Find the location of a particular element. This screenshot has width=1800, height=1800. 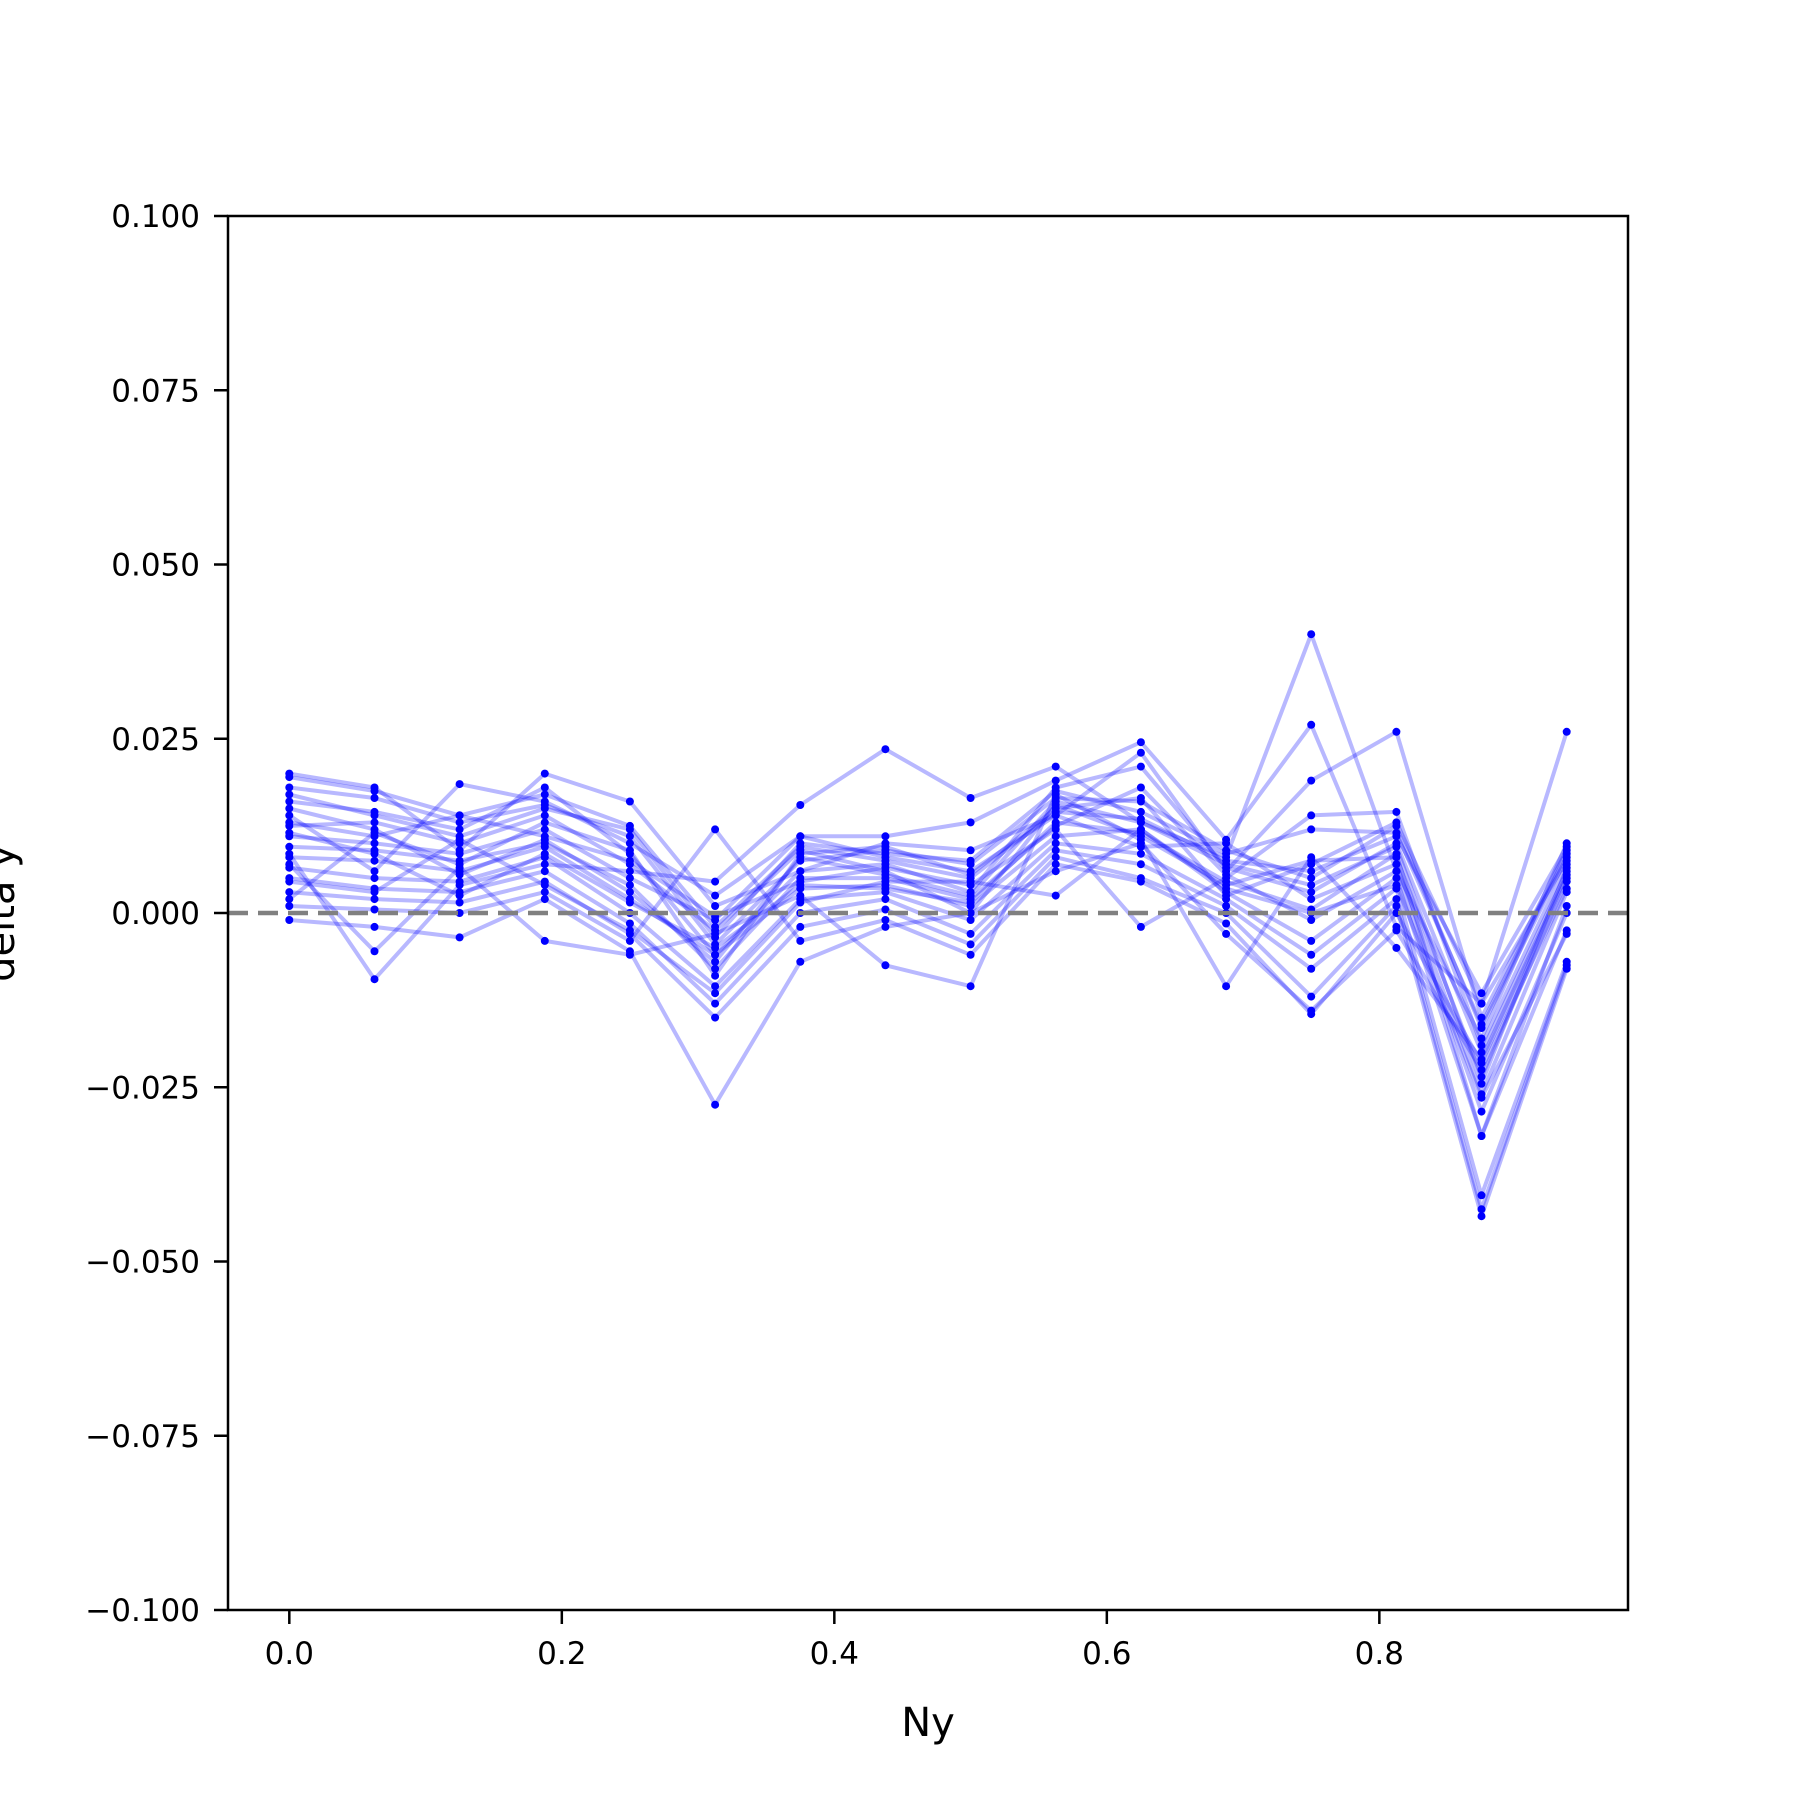

y-tick-label: 0.000 is located at coordinates (155, 914).